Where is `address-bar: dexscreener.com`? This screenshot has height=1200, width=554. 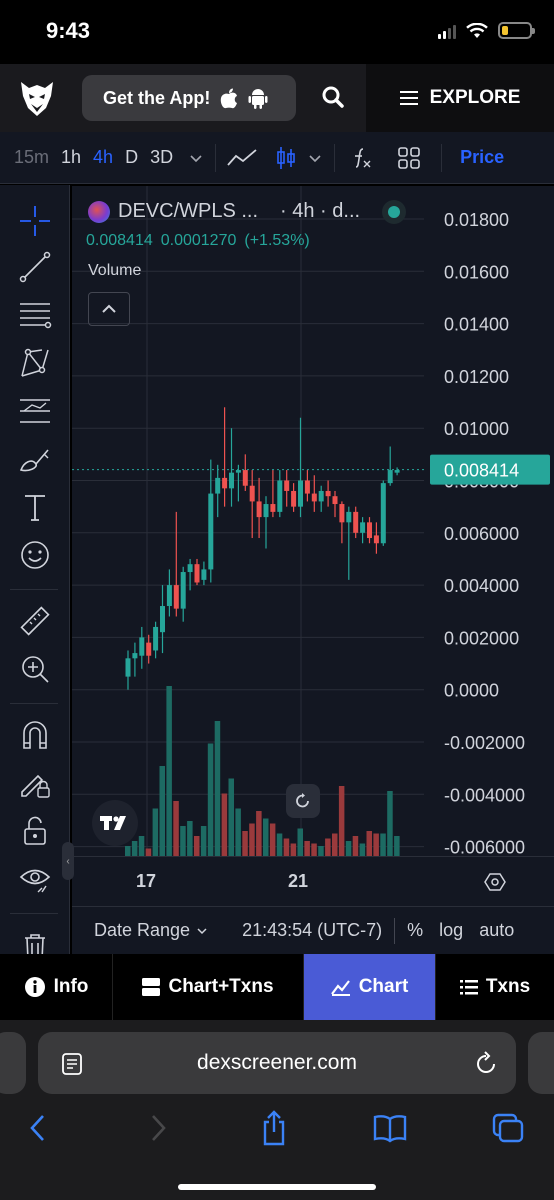 address-bar: dexscreener.com is located at coordinates (277, 1063).